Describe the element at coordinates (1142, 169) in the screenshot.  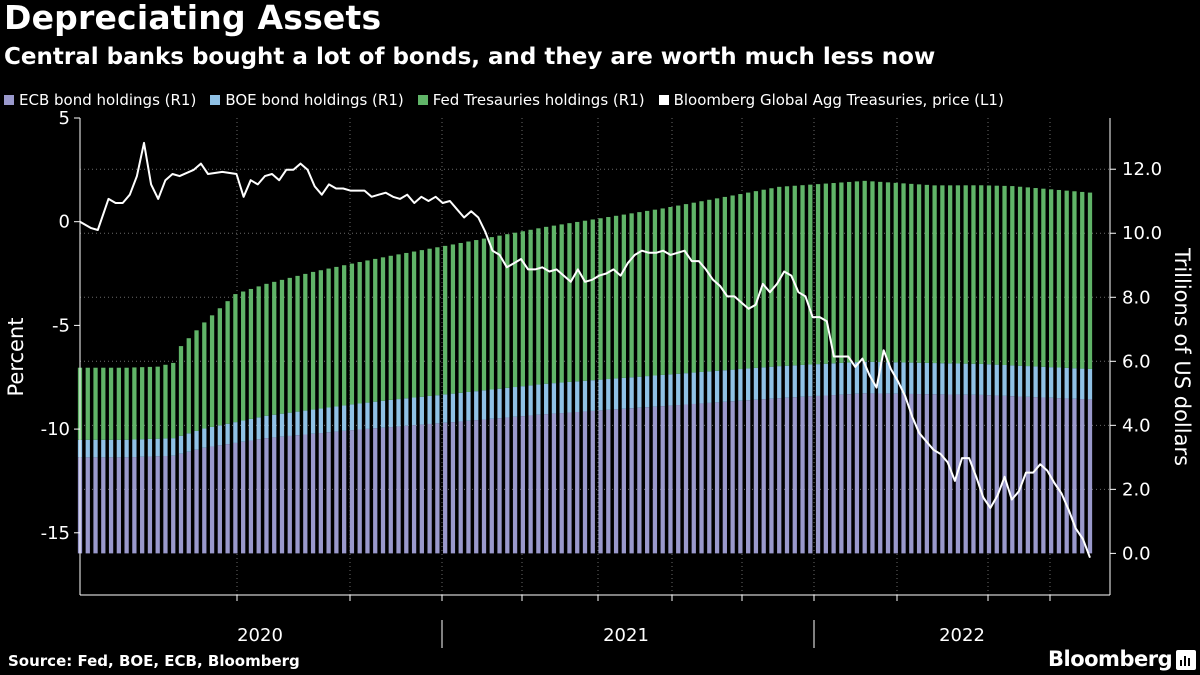
I see `right-tick-label: 12.0` at that location.